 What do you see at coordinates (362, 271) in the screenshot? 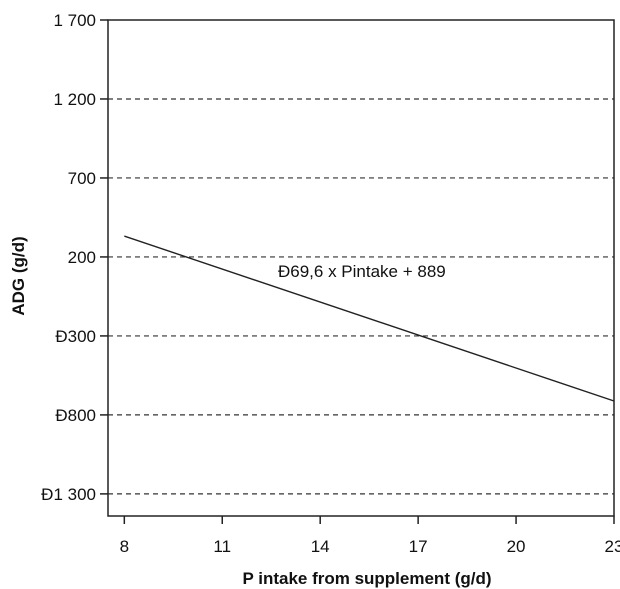
I see `regression-equation-label: Đ69,6 x Pintake + 889` at bounding box center [362, 271].